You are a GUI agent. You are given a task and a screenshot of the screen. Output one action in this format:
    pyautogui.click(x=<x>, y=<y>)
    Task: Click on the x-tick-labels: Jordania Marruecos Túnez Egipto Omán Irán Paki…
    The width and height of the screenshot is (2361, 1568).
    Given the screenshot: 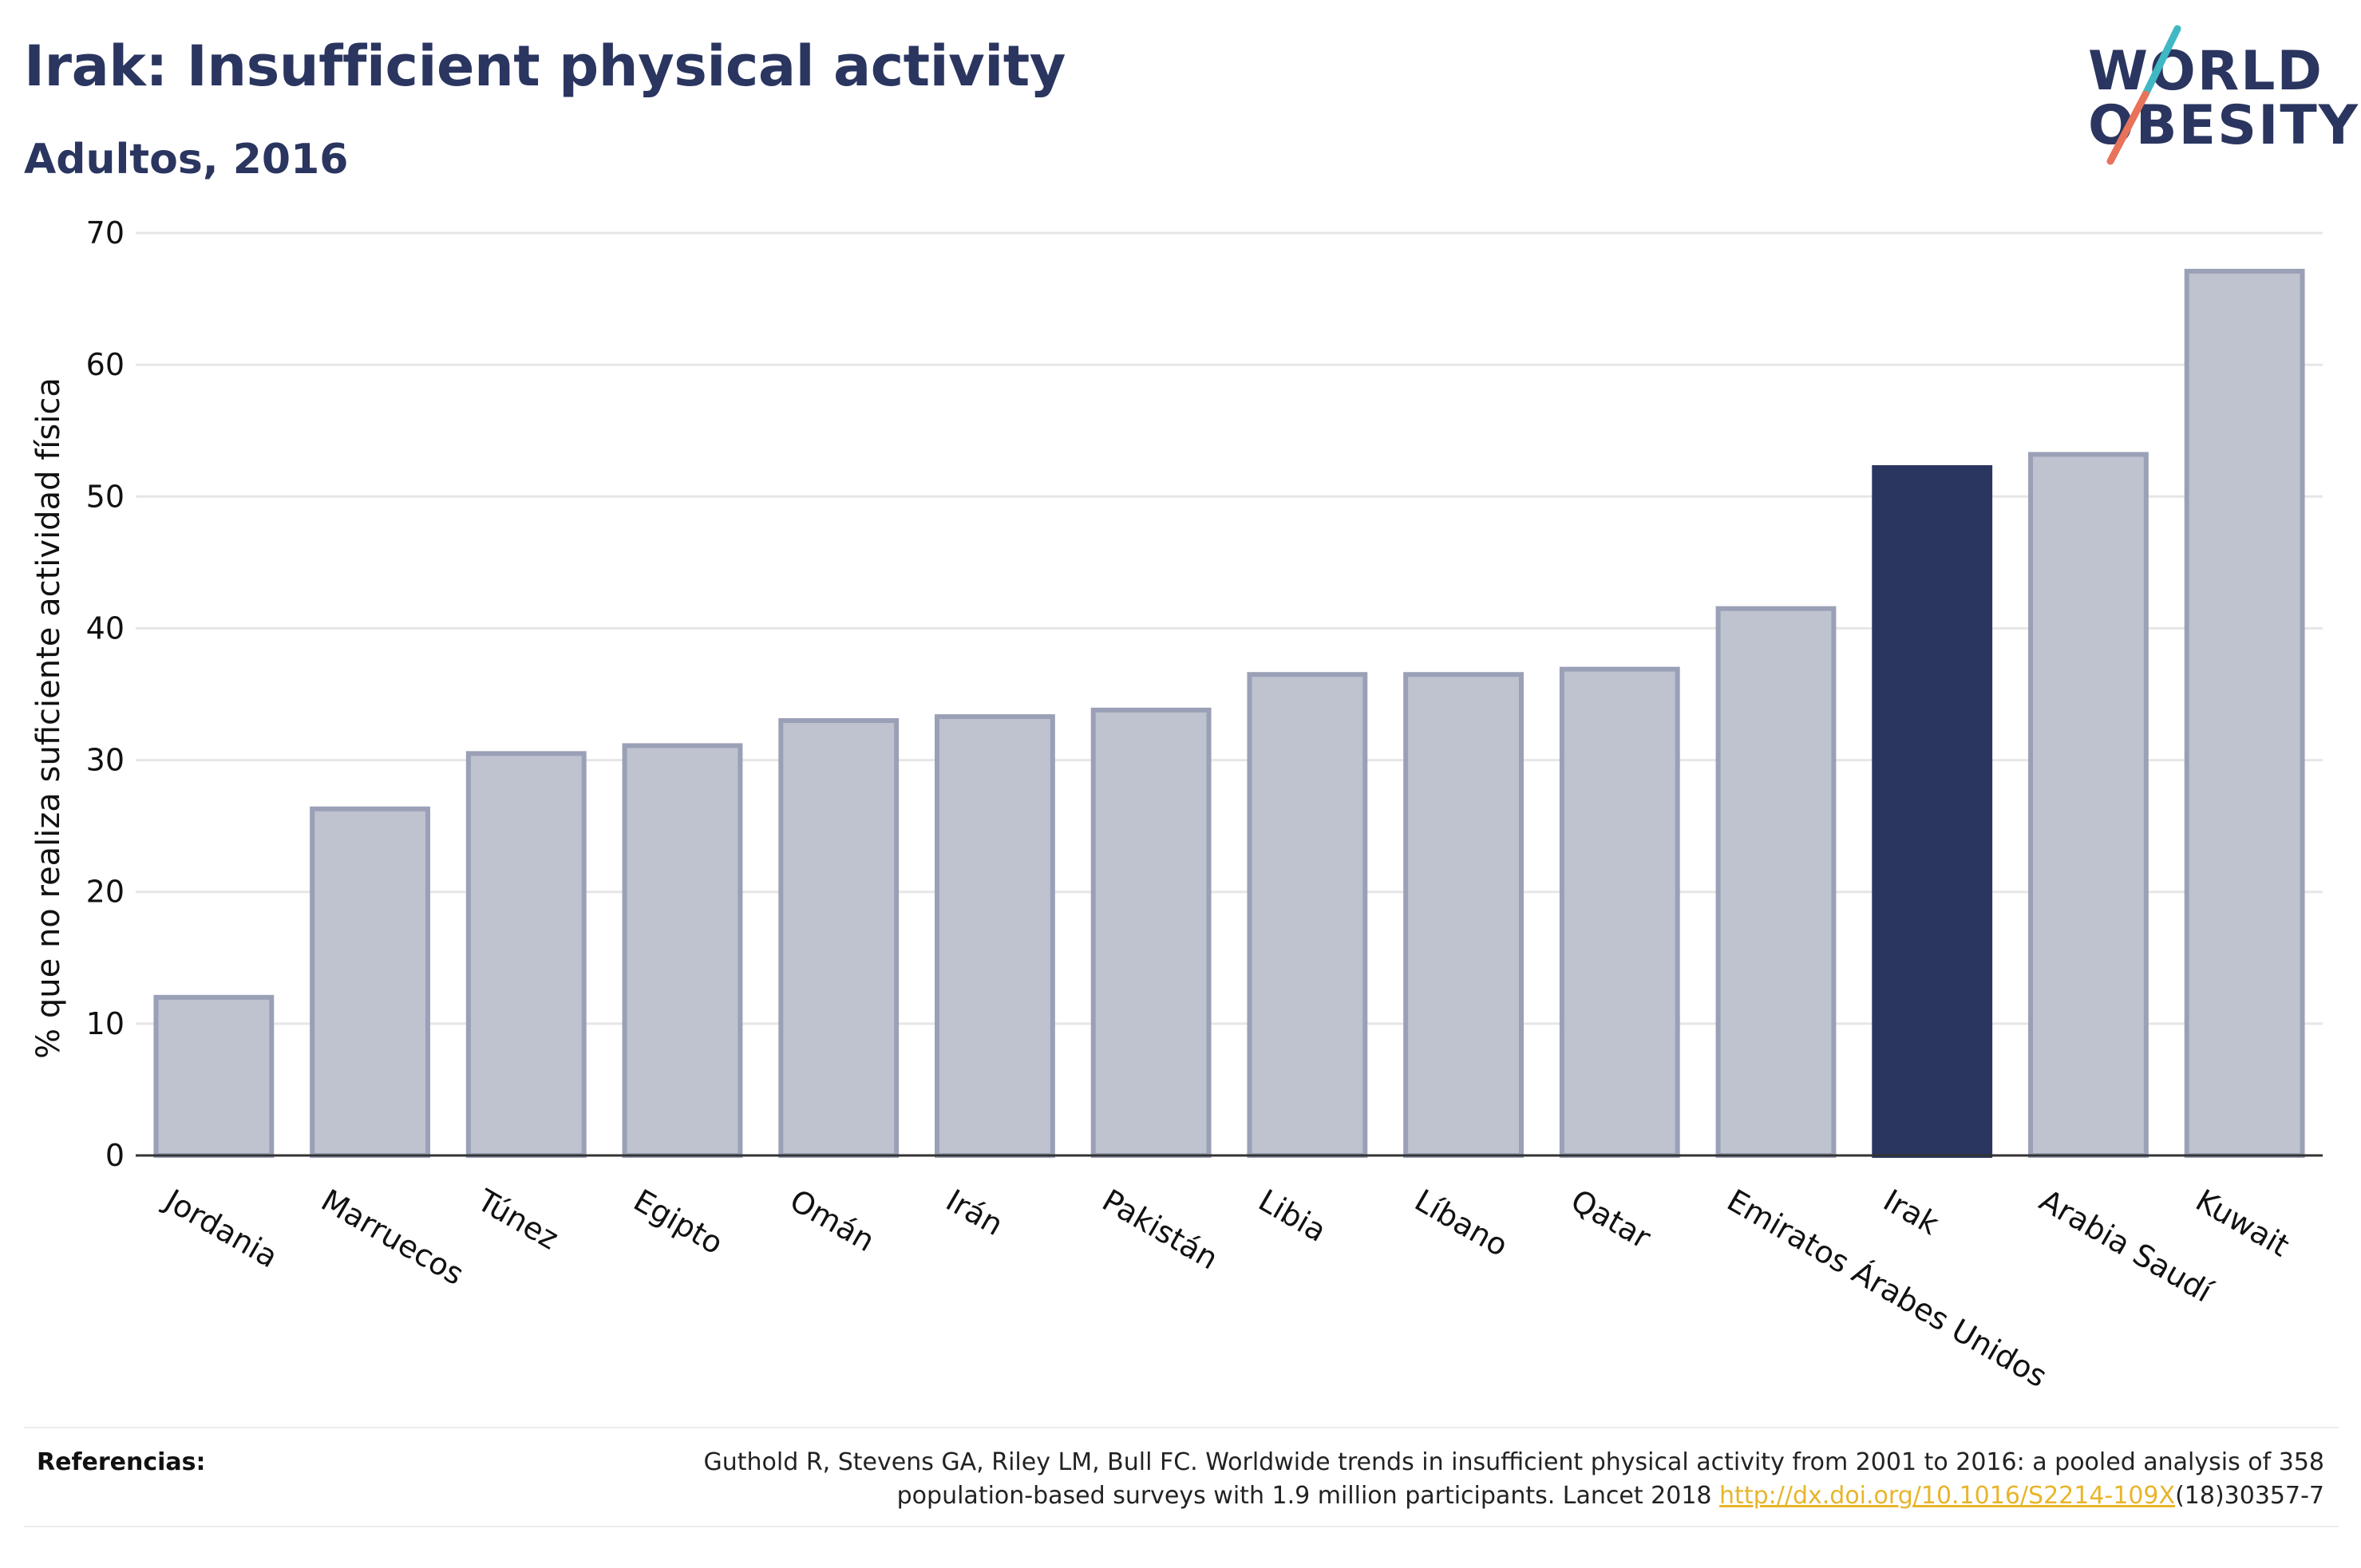 What is the action you would take?
    pyautogui.click(x=1227, y=1285)
    